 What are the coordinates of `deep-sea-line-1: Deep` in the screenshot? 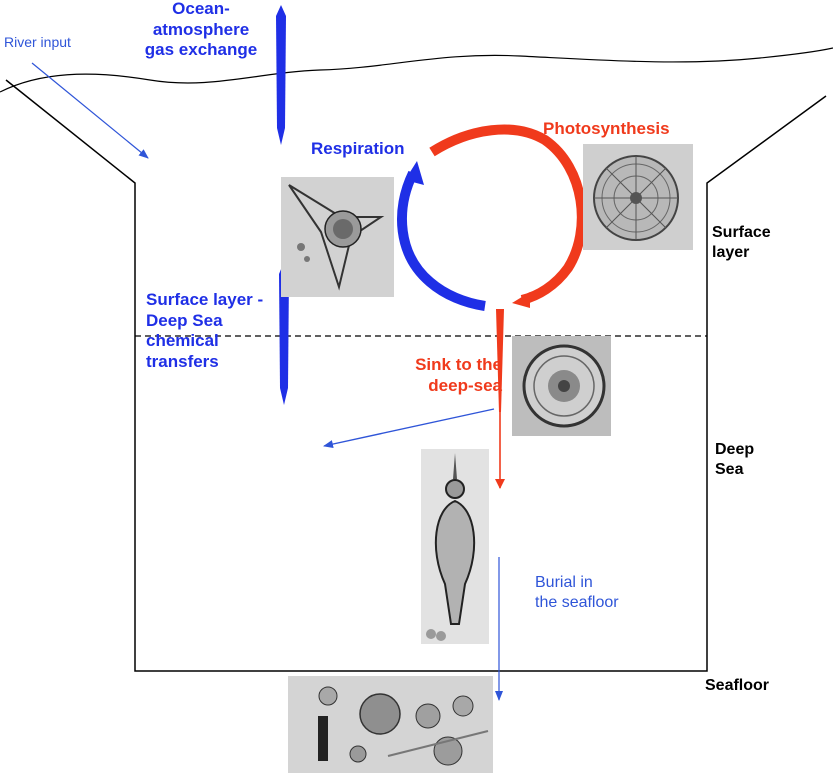 It's located at (734, 450).